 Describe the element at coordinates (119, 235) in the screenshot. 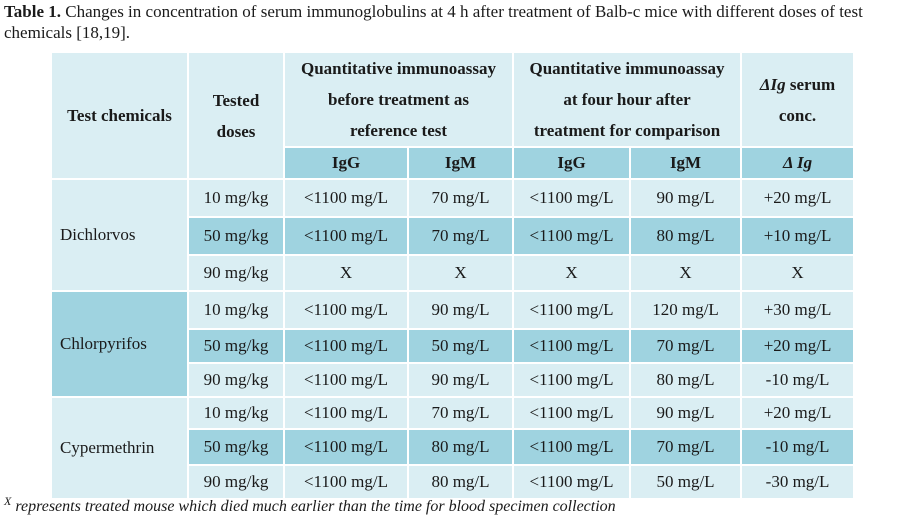

I see `chemical-name: Dichlorvos` at that location.